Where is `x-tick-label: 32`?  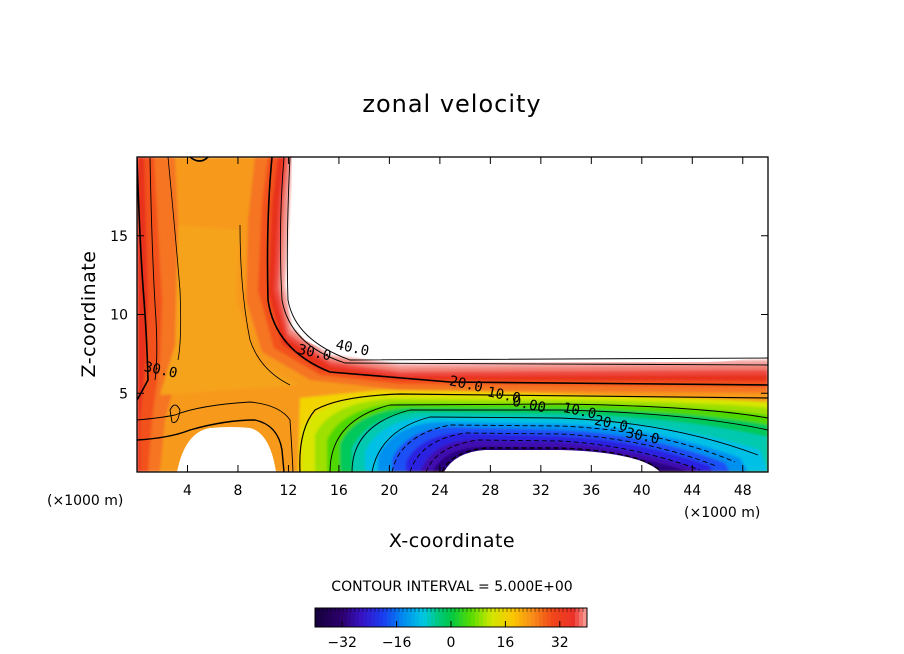
x-tick-label: 32 is located at coordinates (541, 491).